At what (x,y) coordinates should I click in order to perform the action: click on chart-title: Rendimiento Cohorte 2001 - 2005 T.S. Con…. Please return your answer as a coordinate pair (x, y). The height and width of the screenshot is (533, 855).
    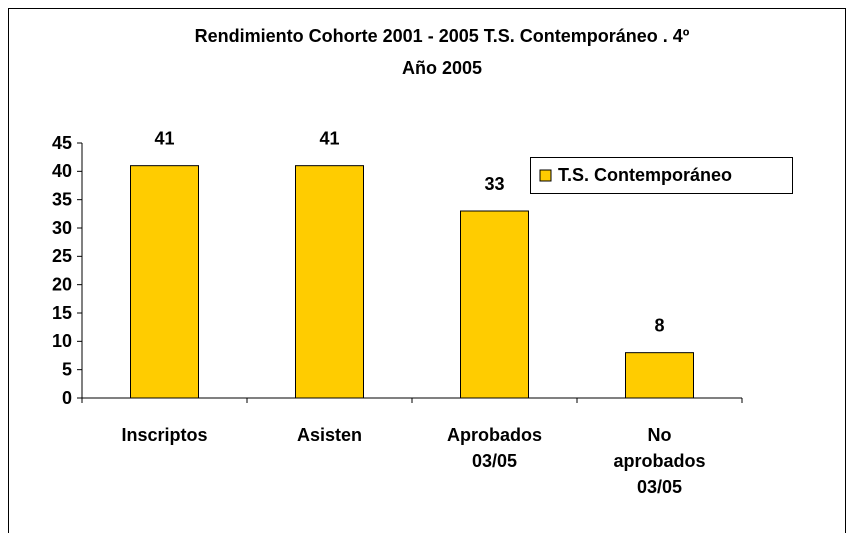
    Looking at the image, I should click on (442, 36).